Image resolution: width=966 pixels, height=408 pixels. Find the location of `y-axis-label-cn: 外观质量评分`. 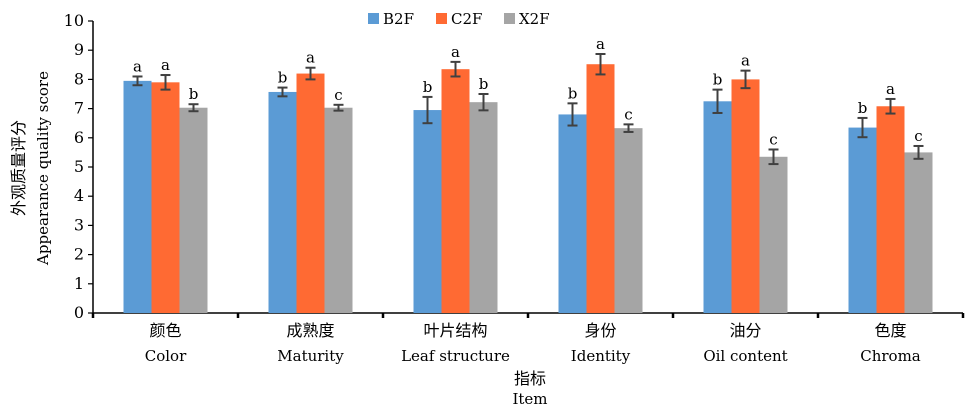

y-axis-label-cn: 外观质量评分 is located at coordinates (18, 168).